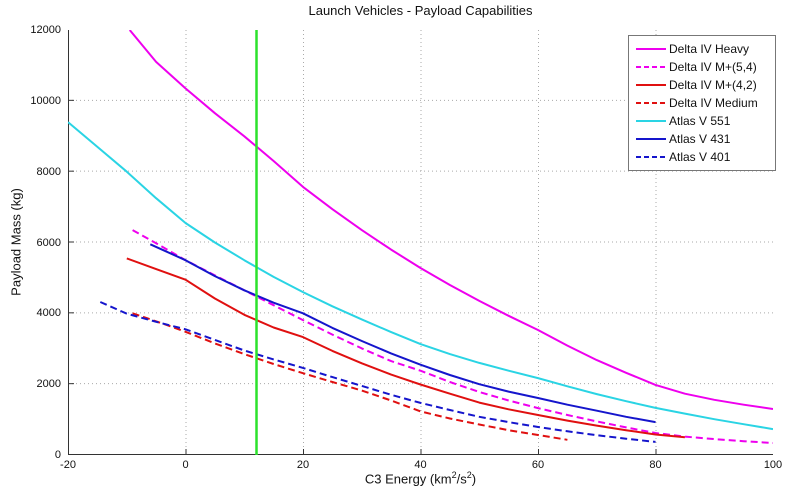 The image size is (788, 498). I want to click on legend-label: Delta IV M+(4,2), so click(713, 85).